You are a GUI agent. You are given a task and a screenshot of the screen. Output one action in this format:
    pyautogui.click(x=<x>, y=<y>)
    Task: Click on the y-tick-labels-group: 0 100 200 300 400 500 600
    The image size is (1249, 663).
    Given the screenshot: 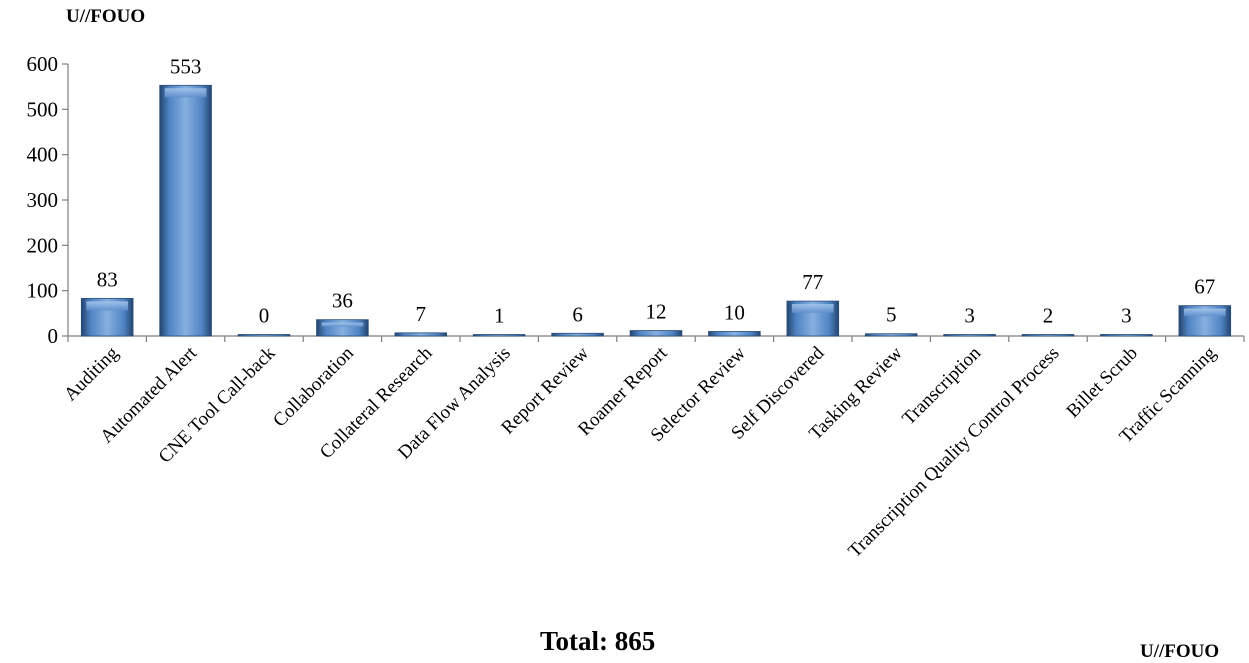 What is the action you would take?
    pyautogui.click(x=43, y=200)
    